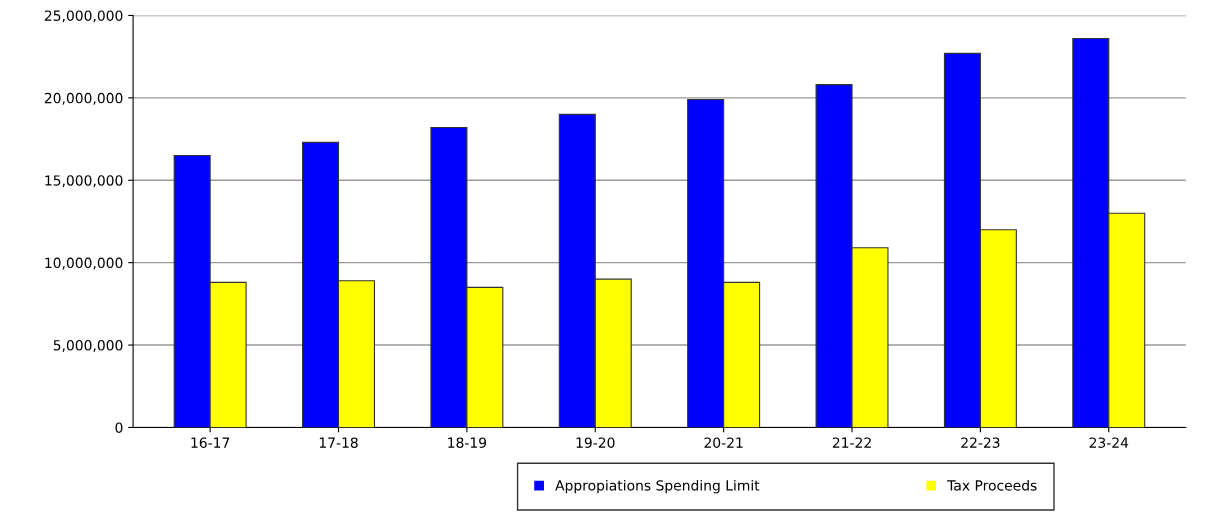 Image resolution: width=1210 pixels, height=515 pixels. Describe the element at coordinates (467, 442) in the screenshot. I see `x-tick-label: 18-19` at that location.